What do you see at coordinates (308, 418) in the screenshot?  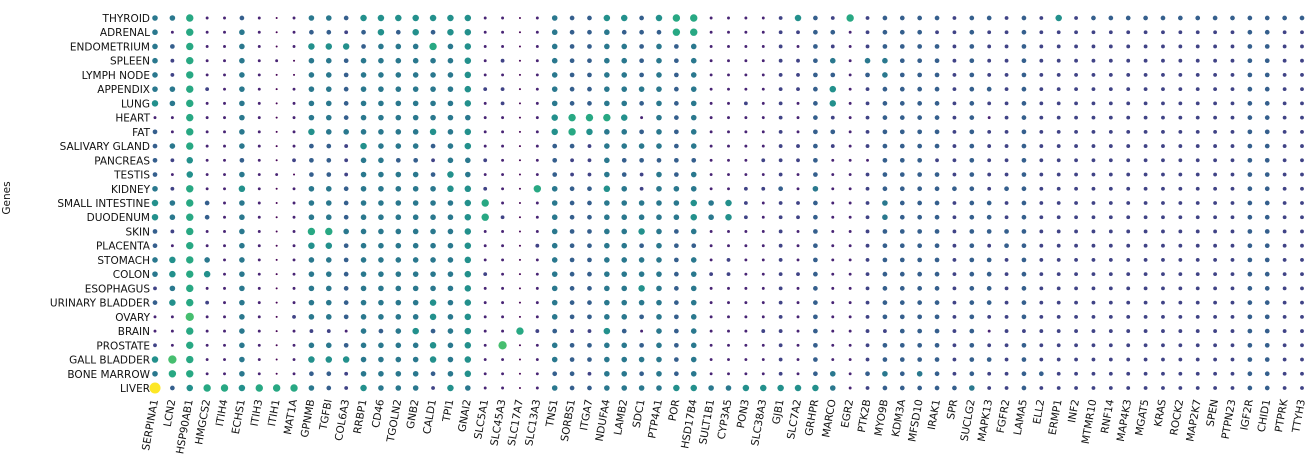 I see `x-tick-label: GPNMB` at bounding box center [308, 418].